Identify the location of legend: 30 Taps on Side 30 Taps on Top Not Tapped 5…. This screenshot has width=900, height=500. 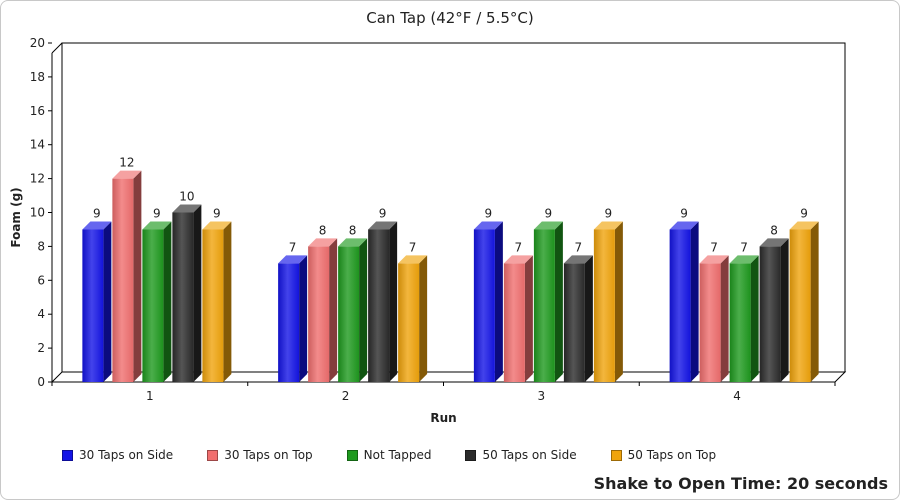
(406, 455).